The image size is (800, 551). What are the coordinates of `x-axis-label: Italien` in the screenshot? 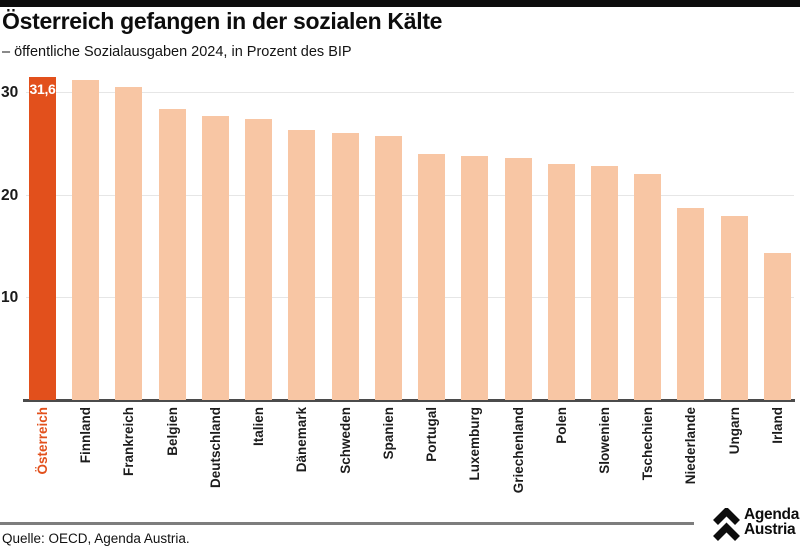 It's located at (258, 427).